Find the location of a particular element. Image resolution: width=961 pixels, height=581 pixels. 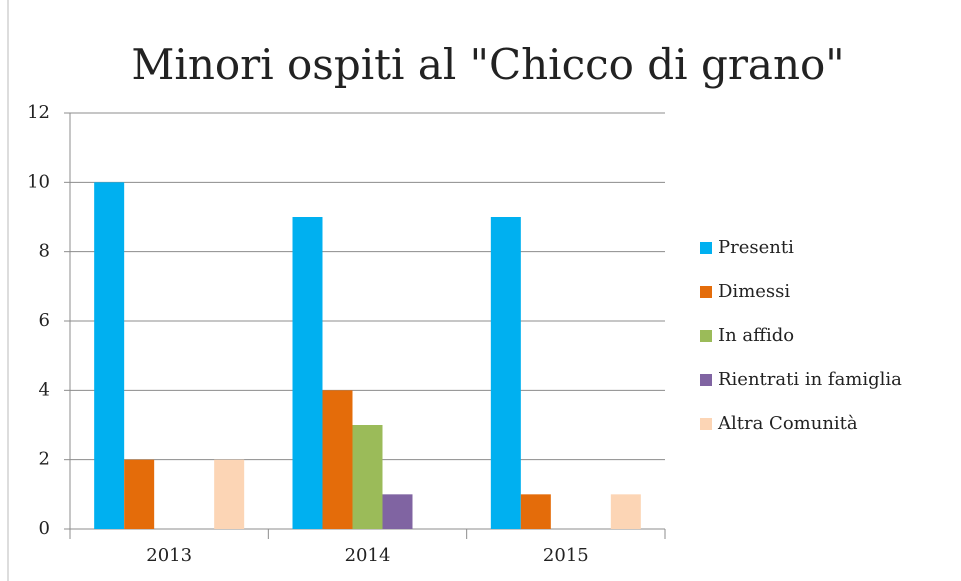

x-tick-label: 2013 is located at coordinates (169, 555).